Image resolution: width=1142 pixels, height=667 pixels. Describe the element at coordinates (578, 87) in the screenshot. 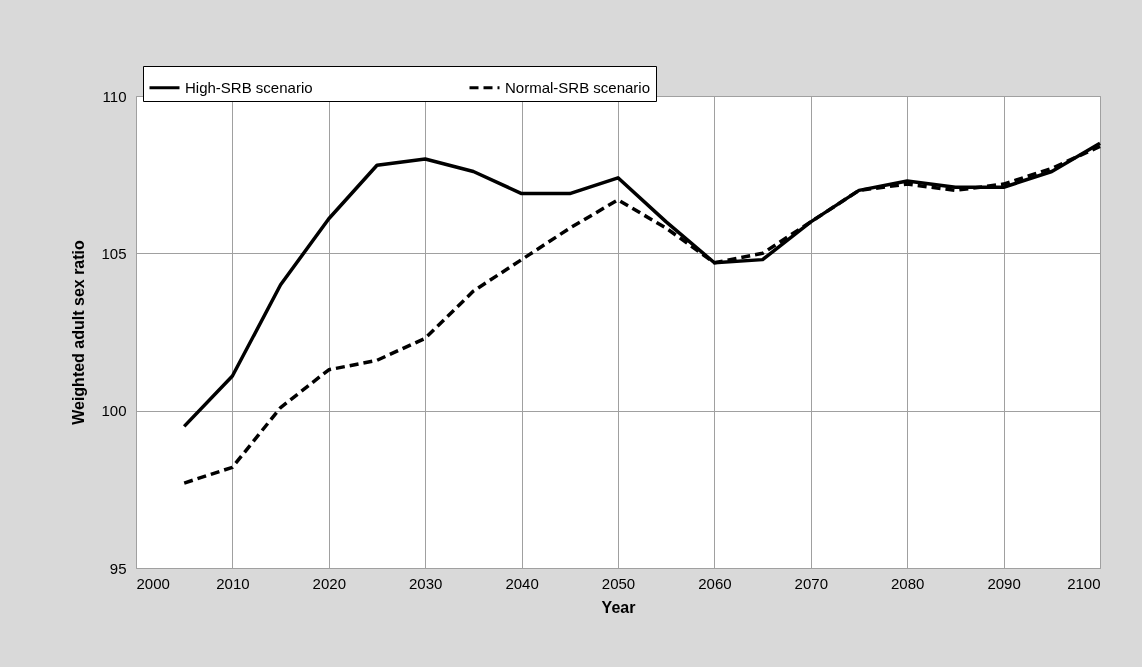

I see `legend-label: Normal-SRB scenario` at that location.